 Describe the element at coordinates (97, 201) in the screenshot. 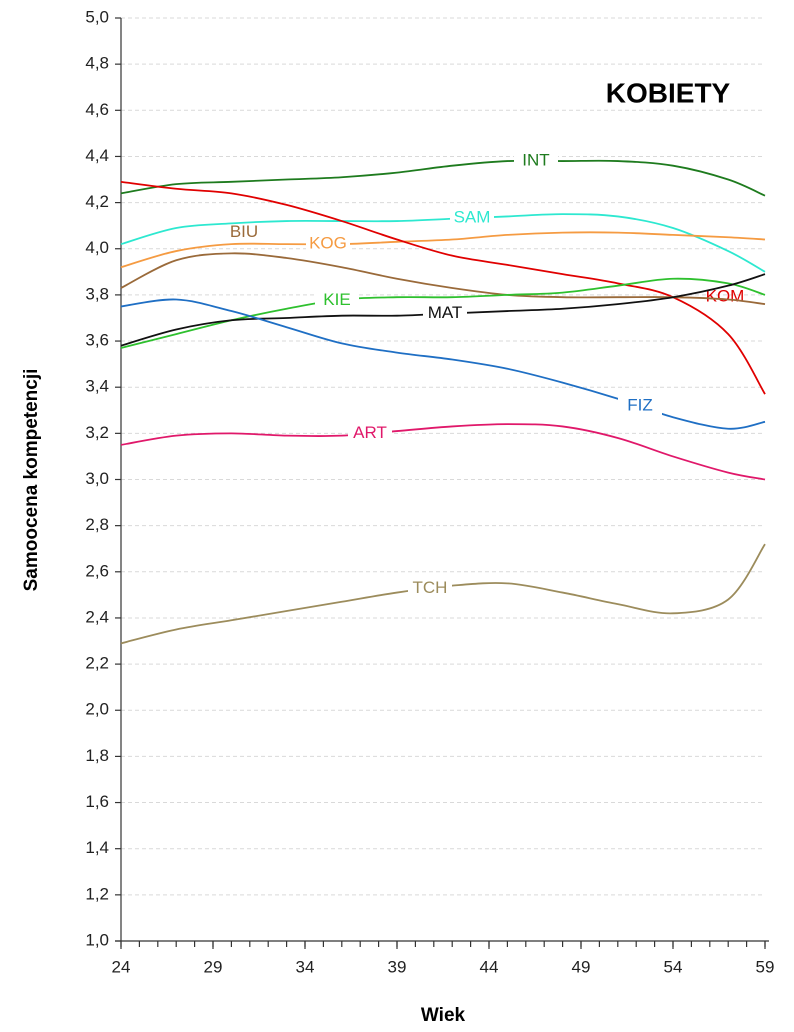

I see `y-tick-label: 4,2` at that location.